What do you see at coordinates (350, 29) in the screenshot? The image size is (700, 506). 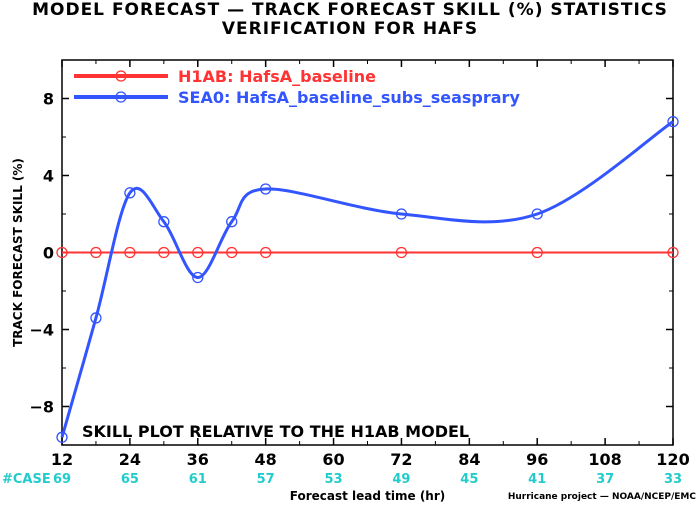 I see `chart-title-line2: VERIFICATION FOR HAFS` at bounding box center [350, 29].